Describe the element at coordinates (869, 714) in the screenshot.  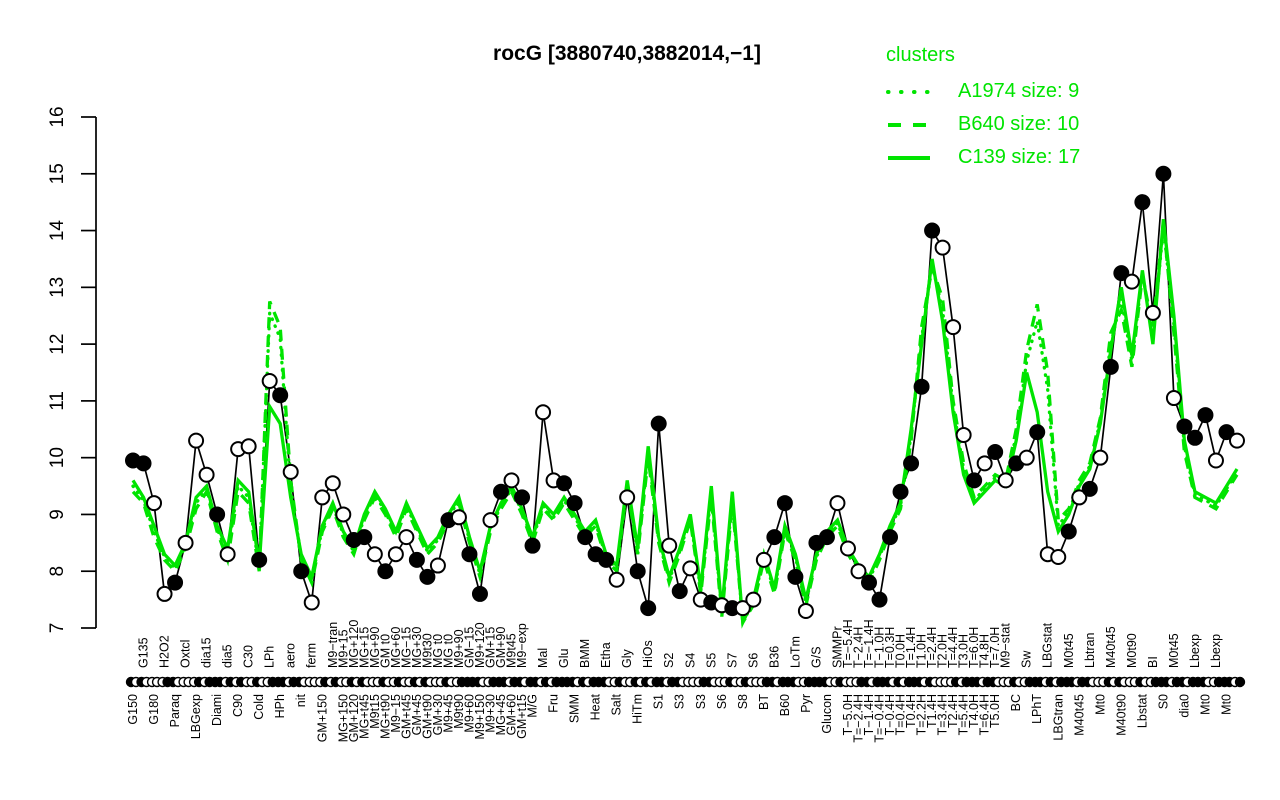
I see `condition-label: T−1.4H` at that location.